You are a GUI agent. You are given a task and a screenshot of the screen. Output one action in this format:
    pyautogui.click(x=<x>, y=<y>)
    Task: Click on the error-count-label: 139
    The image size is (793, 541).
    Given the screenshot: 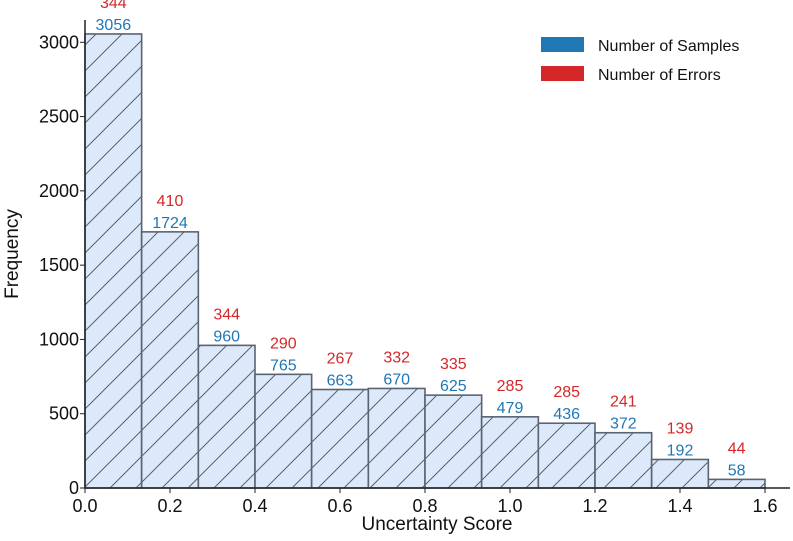 What is the action you would take?
    pyautogui.click(x=680, y=428)
    